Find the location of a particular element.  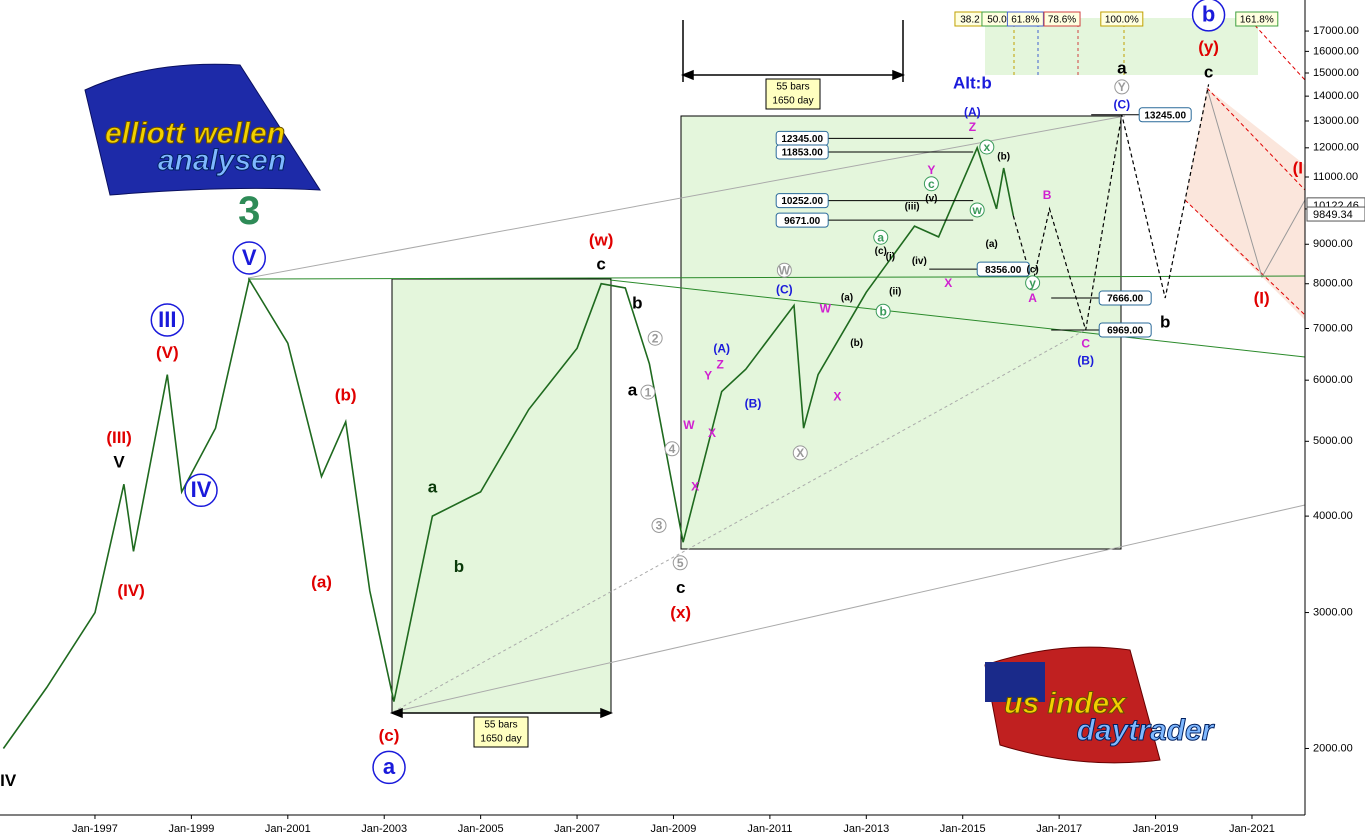

price-box-label: 8356.00 is located at coordinates (1003, 270).